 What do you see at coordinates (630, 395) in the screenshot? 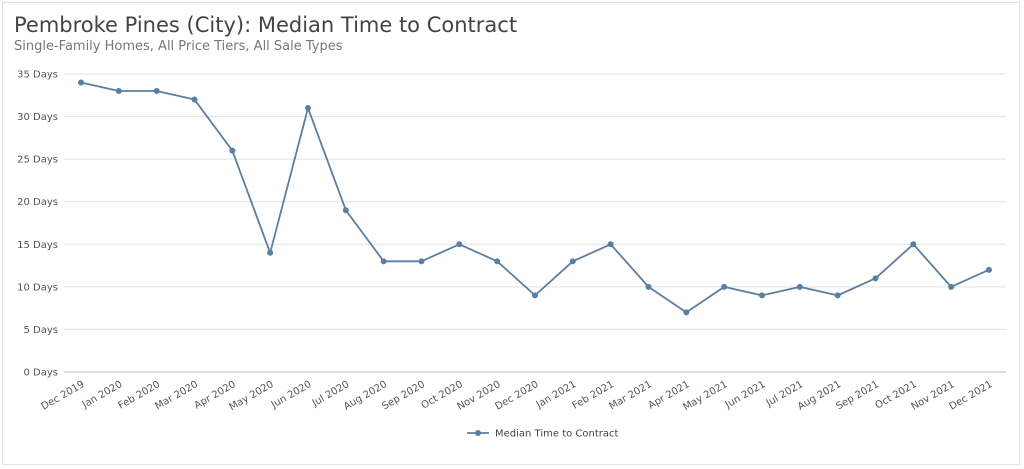
I see `x-tick-label: Mar 2021` at bounding box center [630, 395].